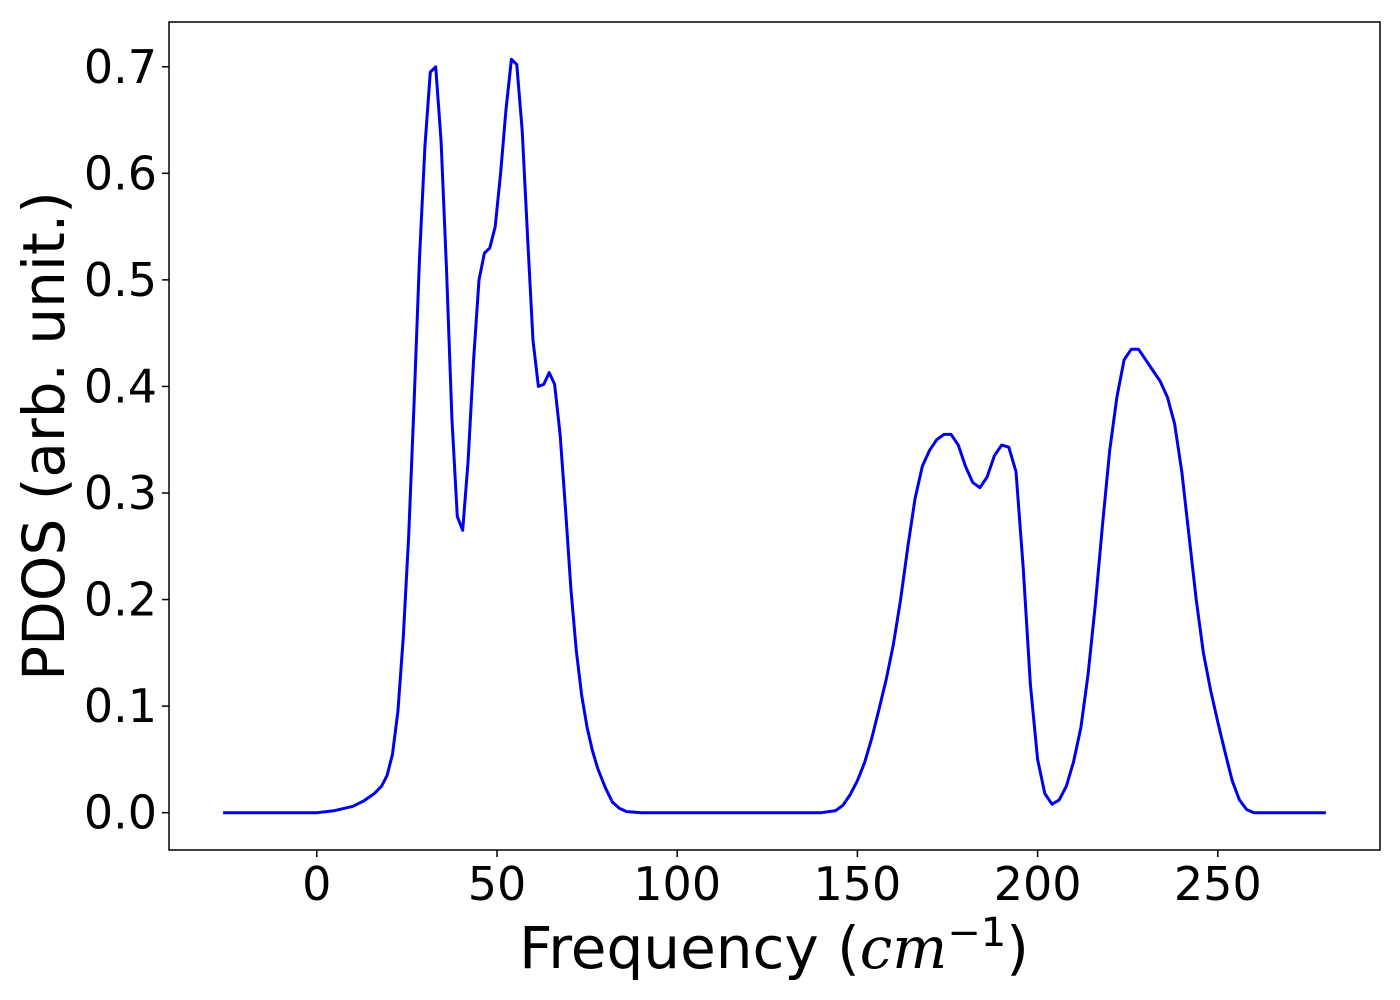  What do you see at coordinates (782, 880) in the screenshot?
I see `x-axis-ticks: 0 50 100 150 200 250` at bounding box center [782, 880].